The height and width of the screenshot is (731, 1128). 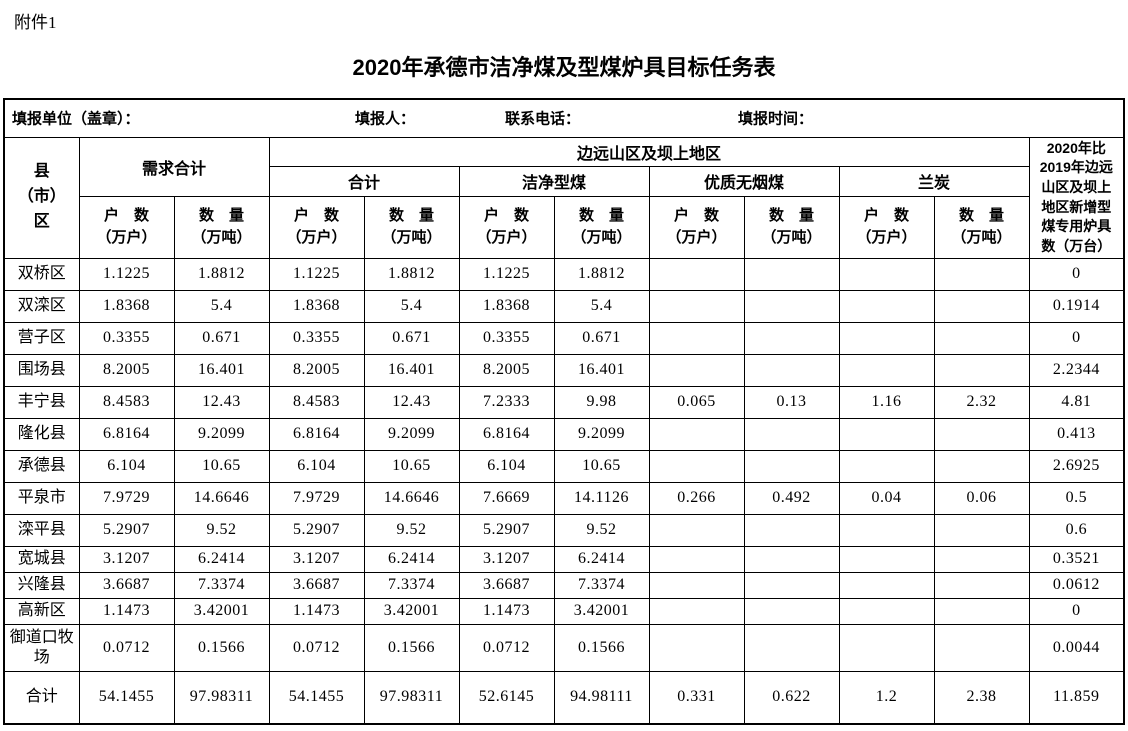 I want to click on table-row: 双滦区 1.8368 5.4 1.8368 5.4 1.8368 5.4 0.1914, so click(x=564, y=306).